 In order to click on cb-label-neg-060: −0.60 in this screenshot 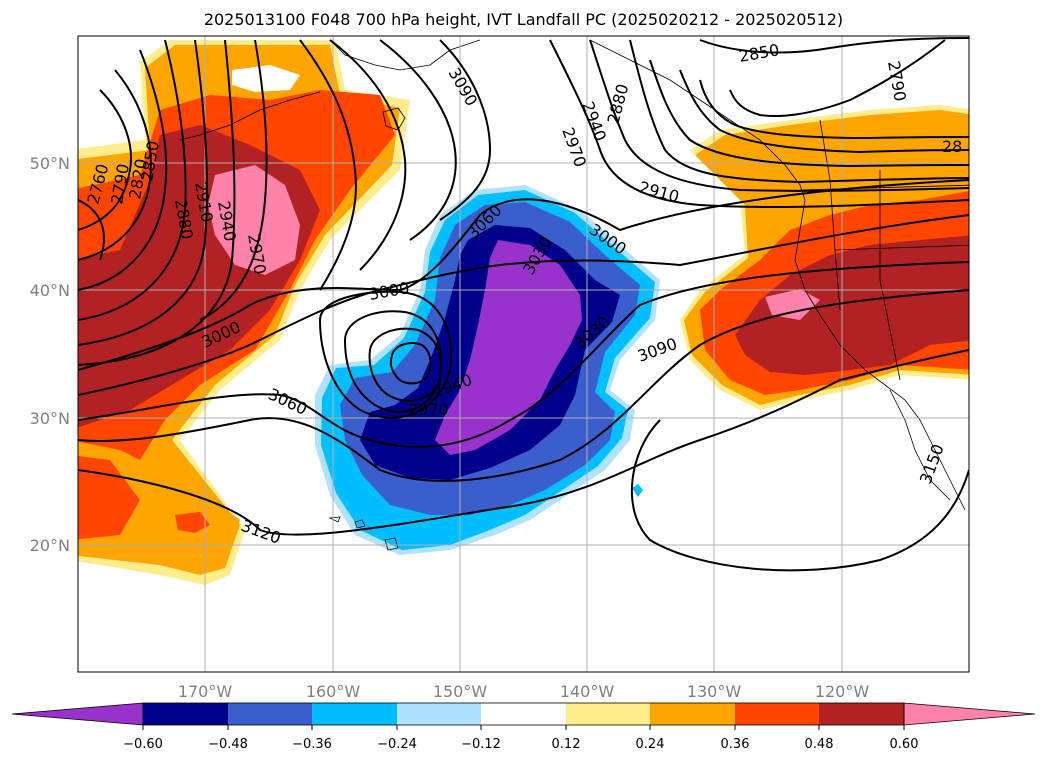, I will do `click(143, 744)`.